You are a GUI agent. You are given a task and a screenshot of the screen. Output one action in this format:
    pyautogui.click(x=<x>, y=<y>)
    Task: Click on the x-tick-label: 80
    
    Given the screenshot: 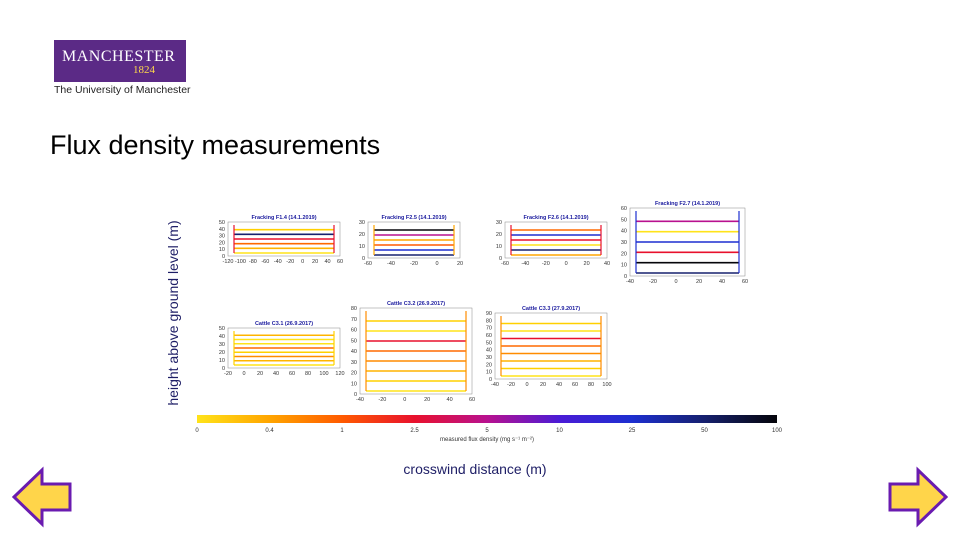 What is the action you would take?
    pyautogui.click(x=308, y=374)
    